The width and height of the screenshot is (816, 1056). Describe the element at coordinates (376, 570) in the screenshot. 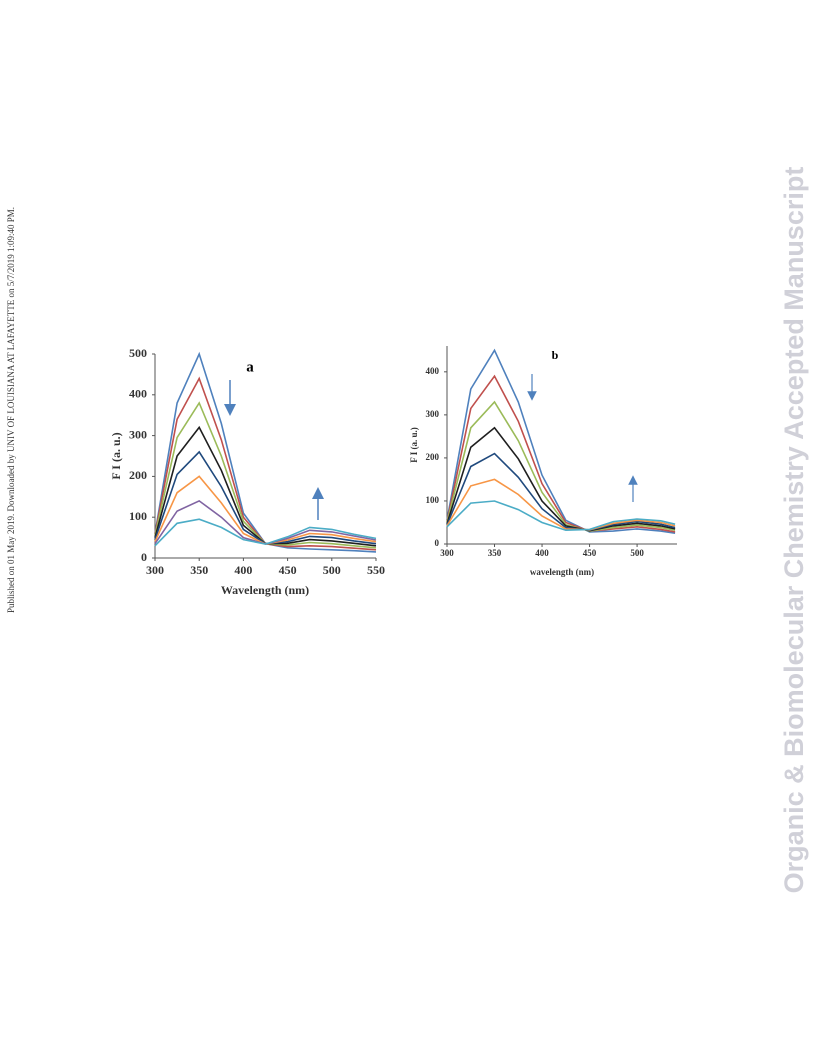

I see `x-tick-label: 550` at that location.